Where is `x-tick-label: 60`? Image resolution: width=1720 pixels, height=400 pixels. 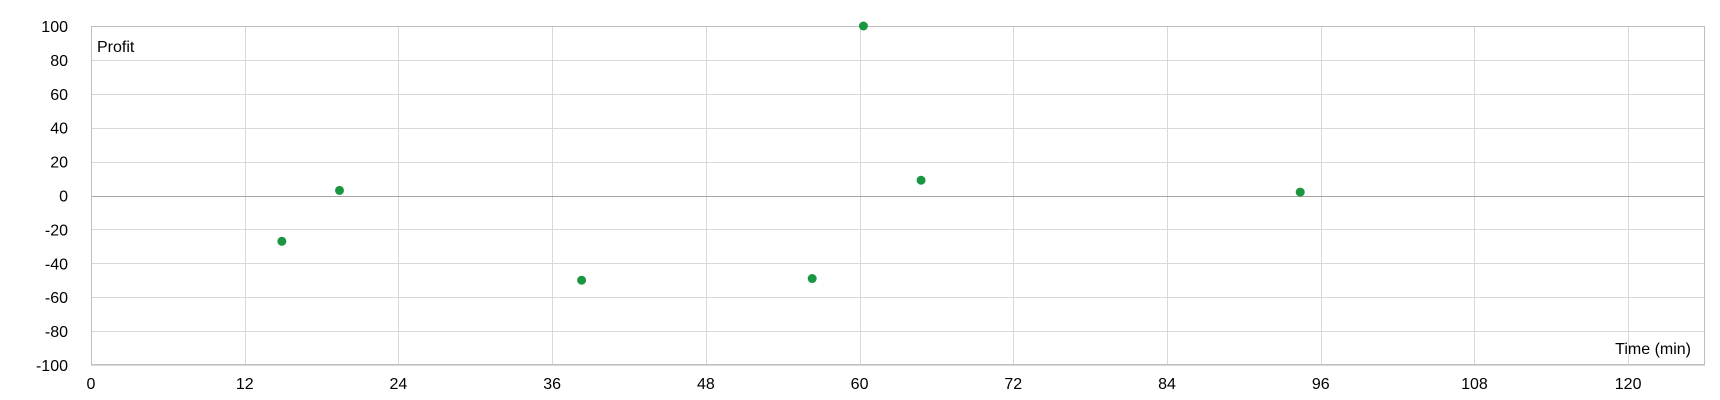 x-tick-label: 60 is located at coordinates (860, 384).